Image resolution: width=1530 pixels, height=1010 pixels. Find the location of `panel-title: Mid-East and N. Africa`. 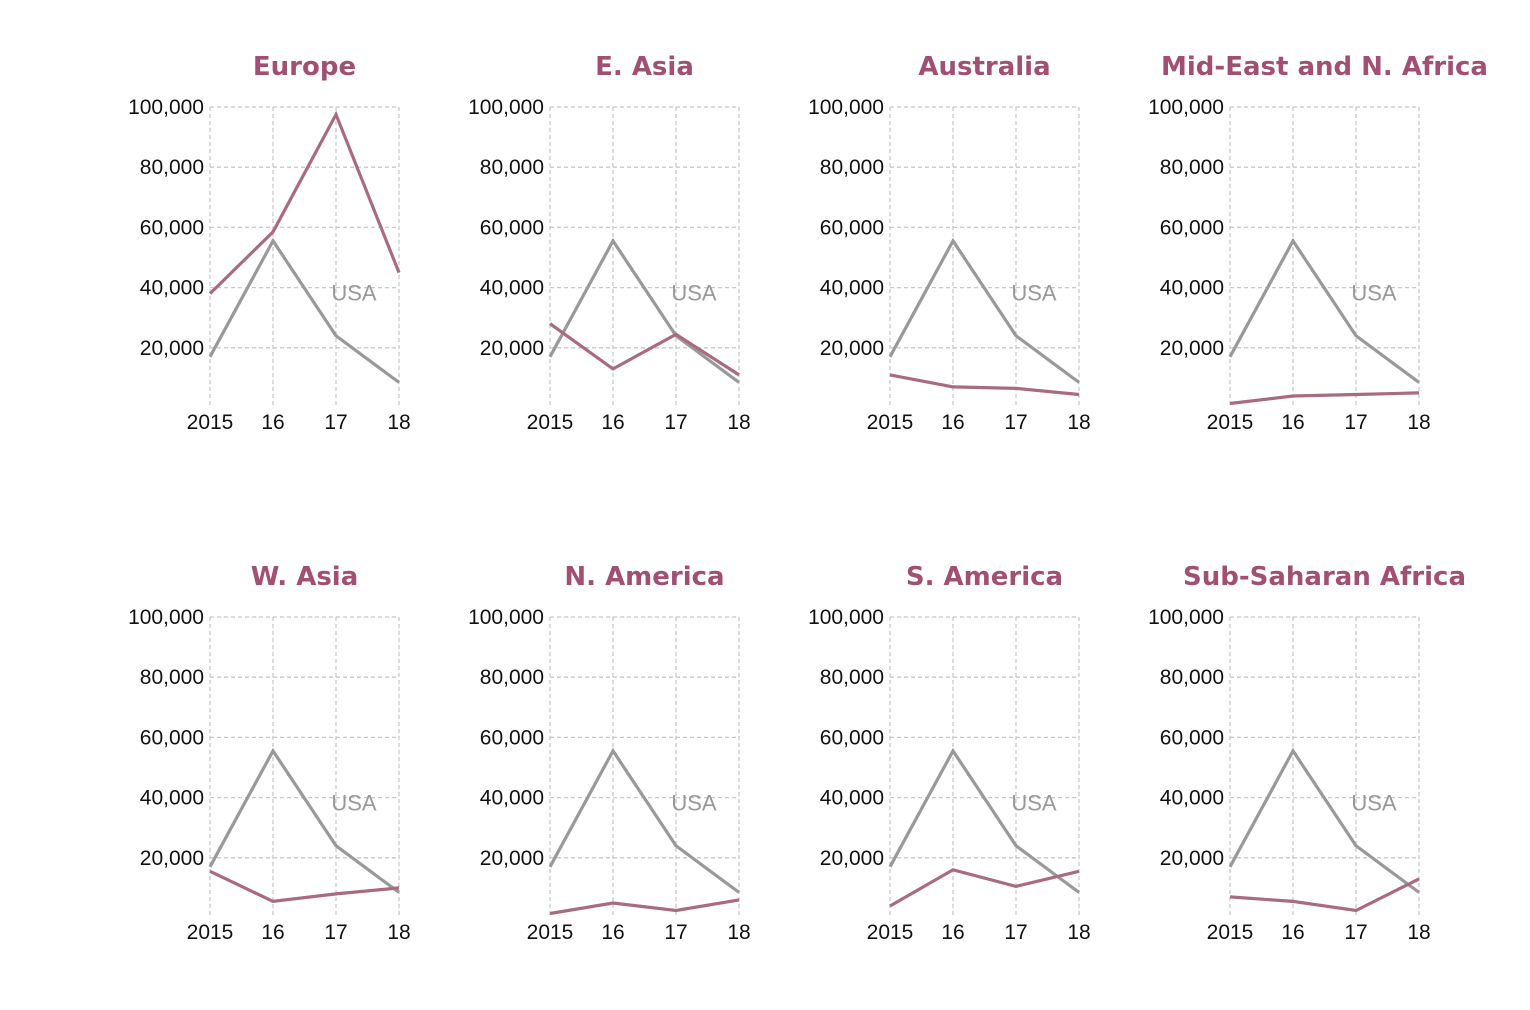

panel-title: Mid-East and N. Africa is located at coordinates (1324, 67).